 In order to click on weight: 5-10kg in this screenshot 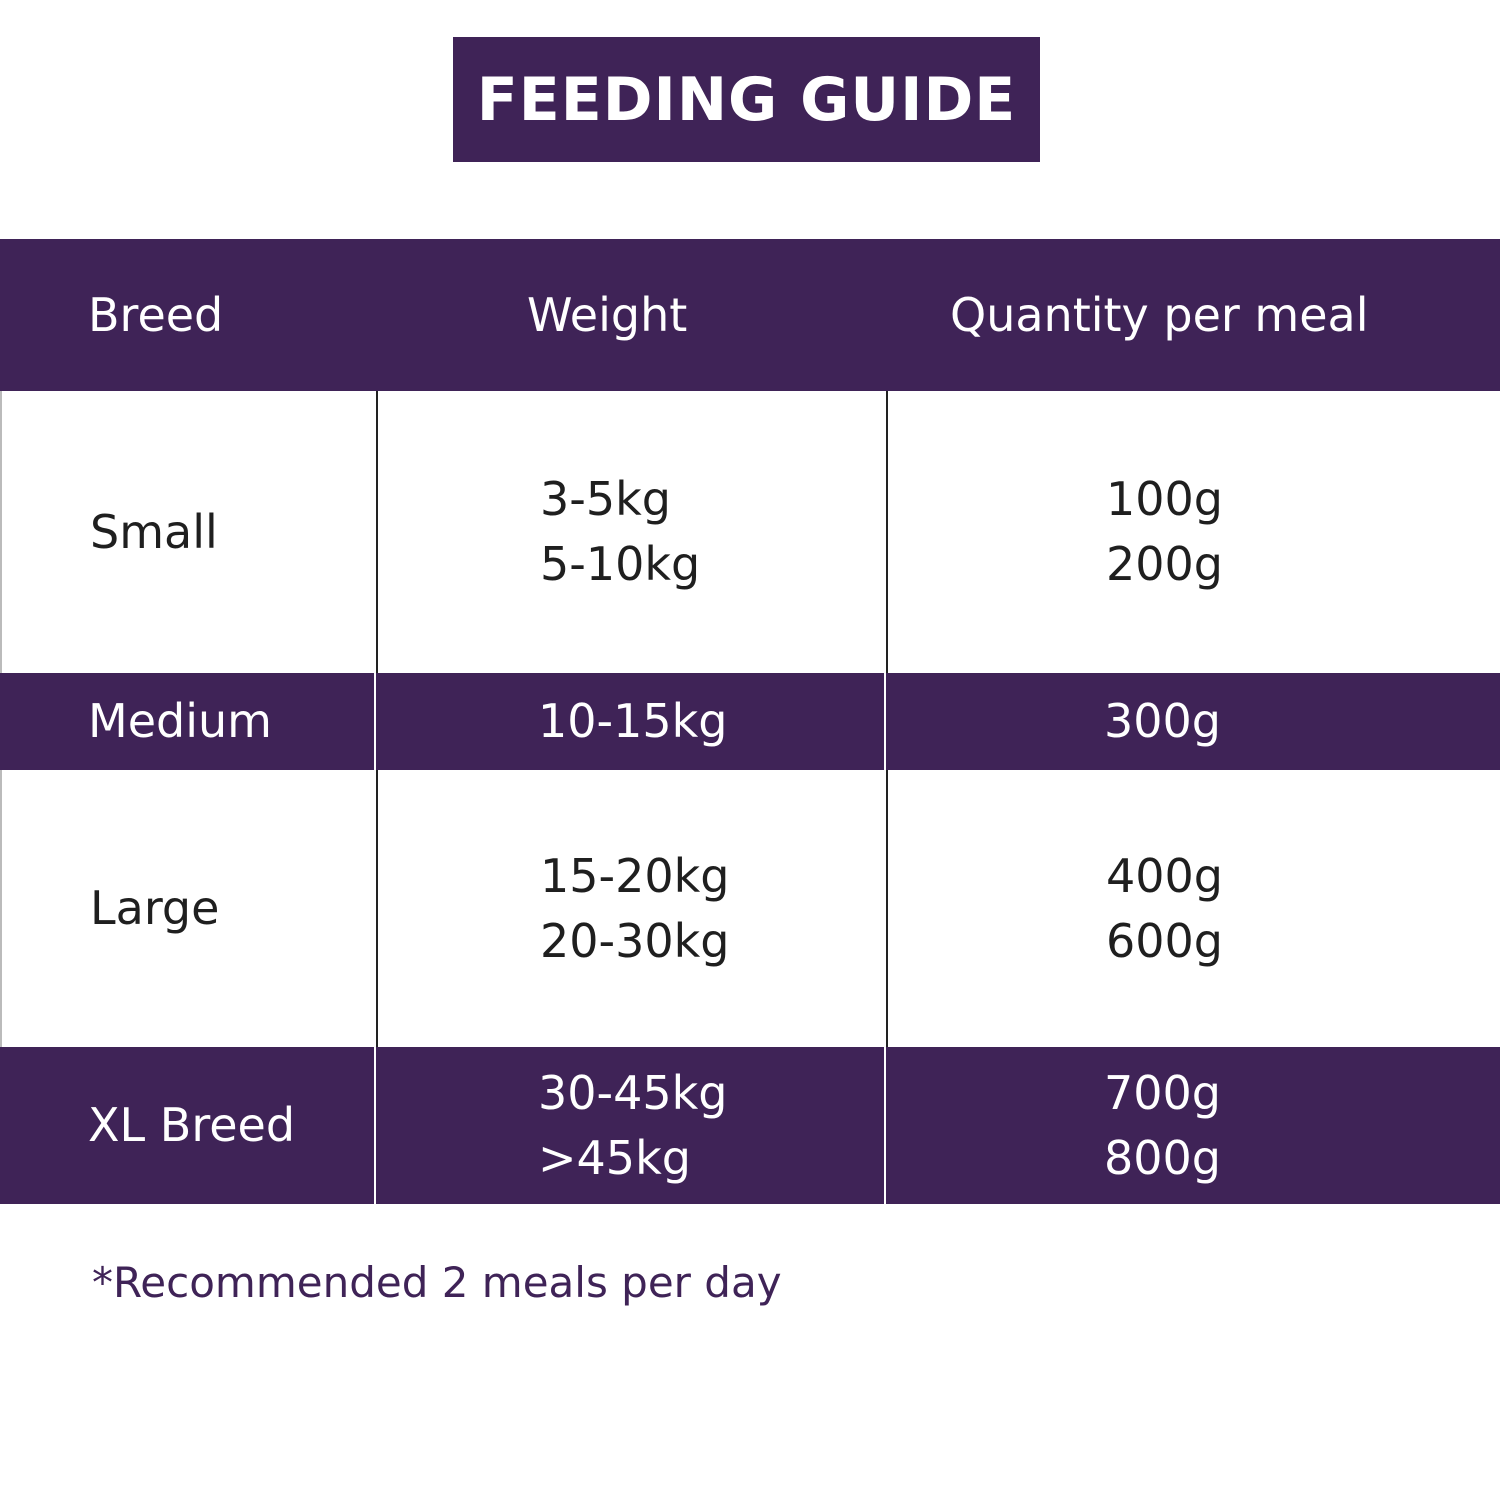, I will do `click(620, 564)`.